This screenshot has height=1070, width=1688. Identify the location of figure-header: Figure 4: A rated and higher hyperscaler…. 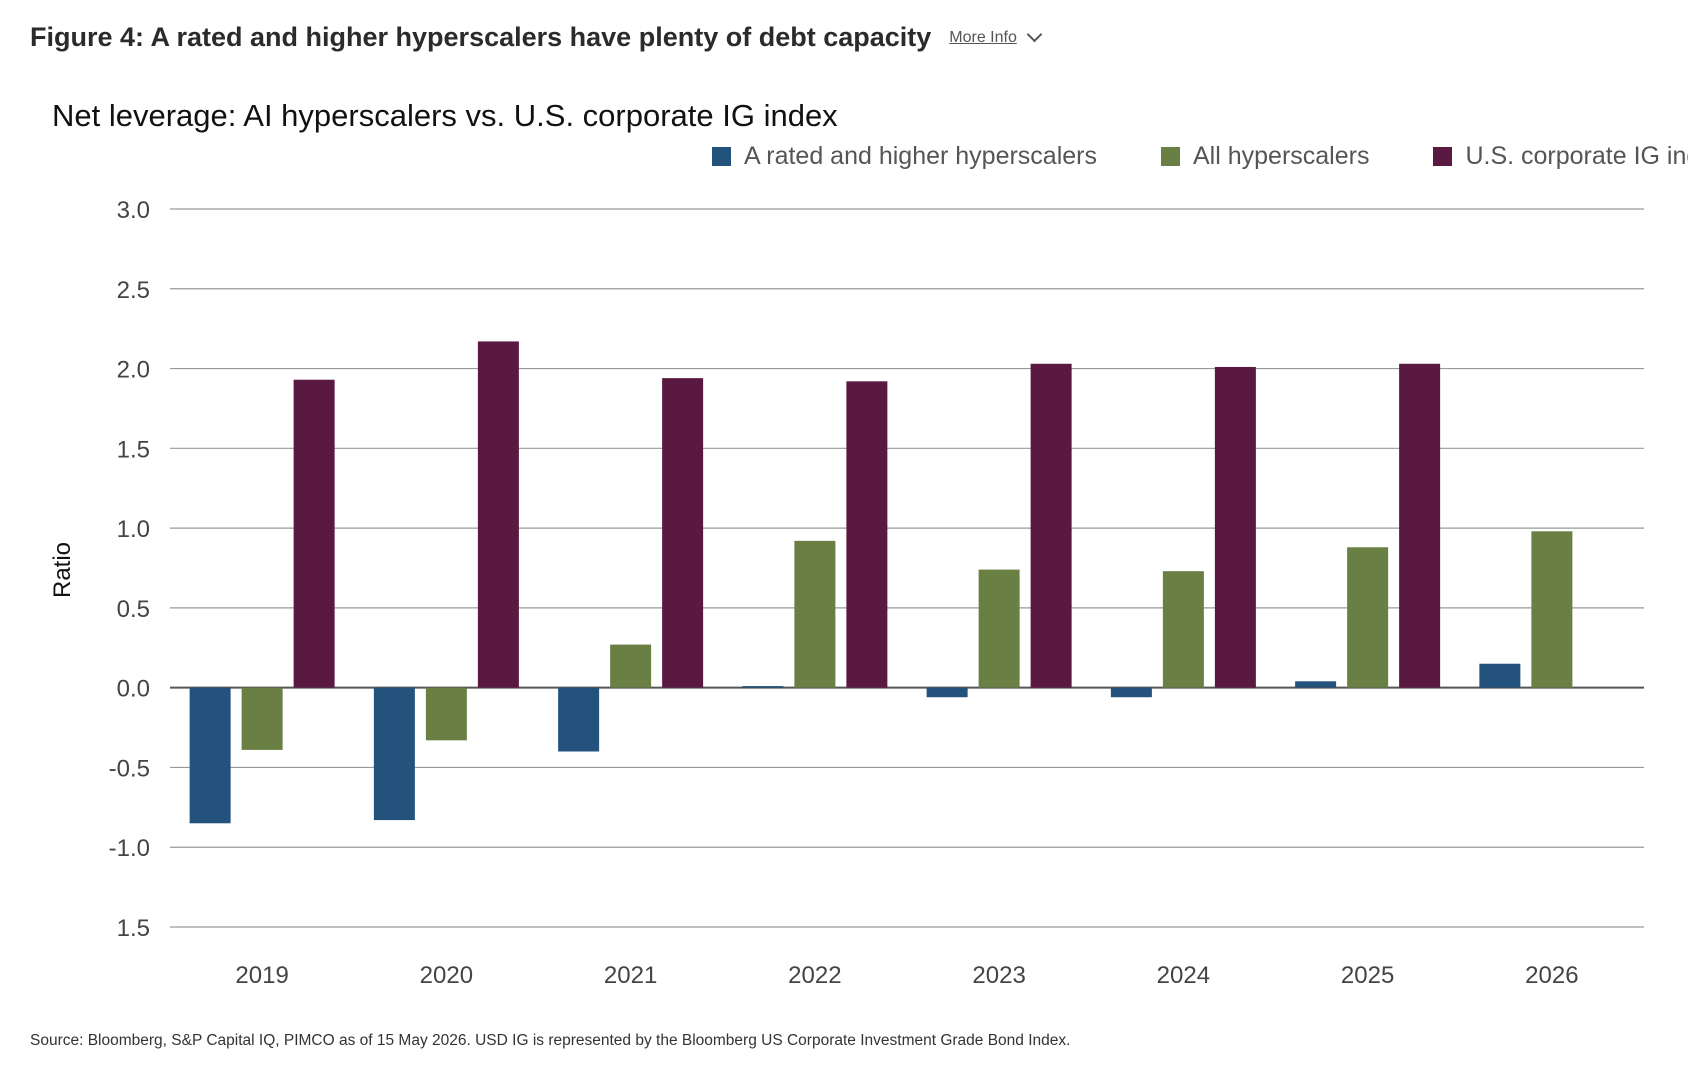
(536, 37).